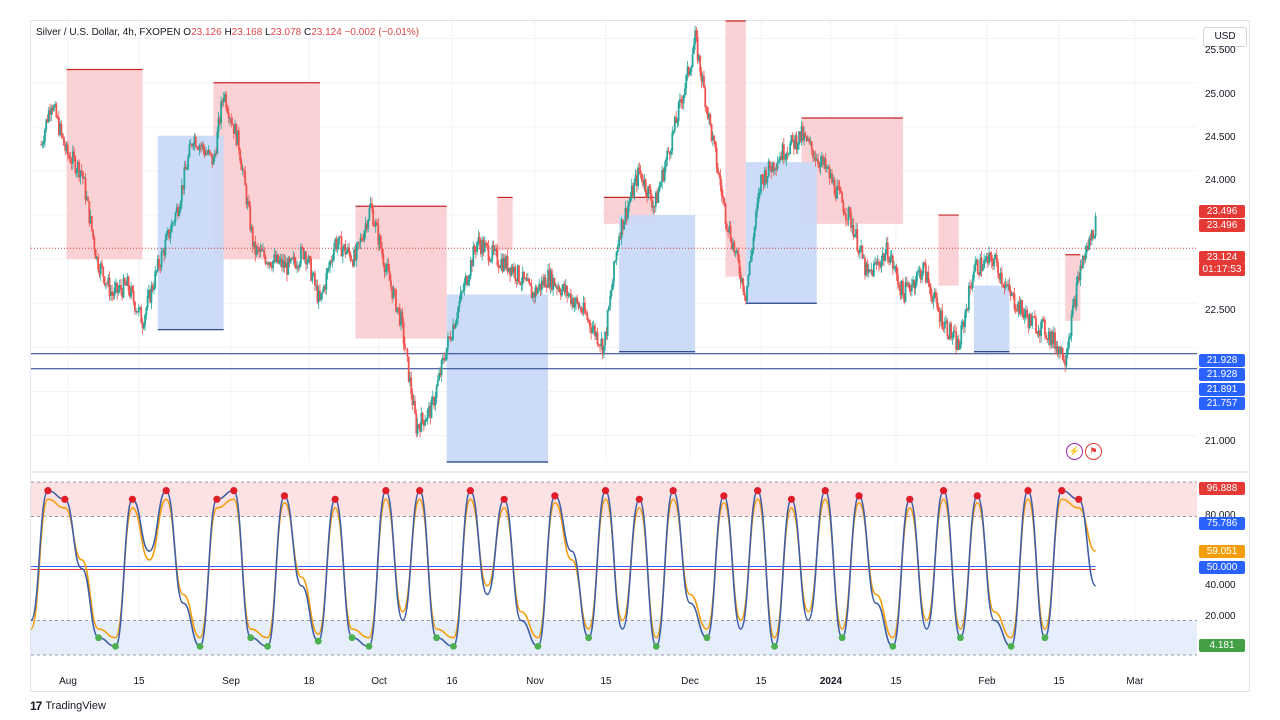 The height and width of the screenshot is (720, 1280). Describe the element at coordinates (1093, 451) in the screenshot. I see `flag-icon: ⚑` at that location.